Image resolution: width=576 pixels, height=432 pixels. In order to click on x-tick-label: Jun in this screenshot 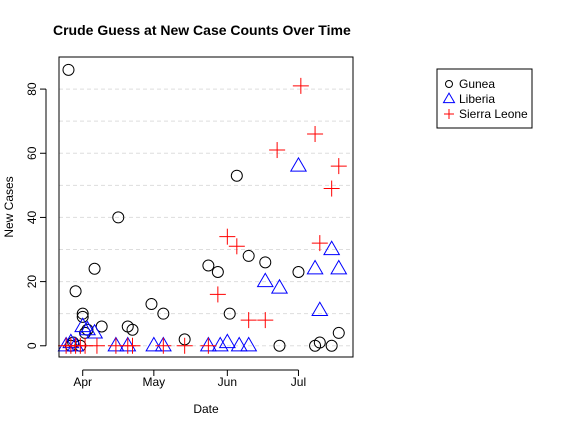, I will do `click(227, 382)`.